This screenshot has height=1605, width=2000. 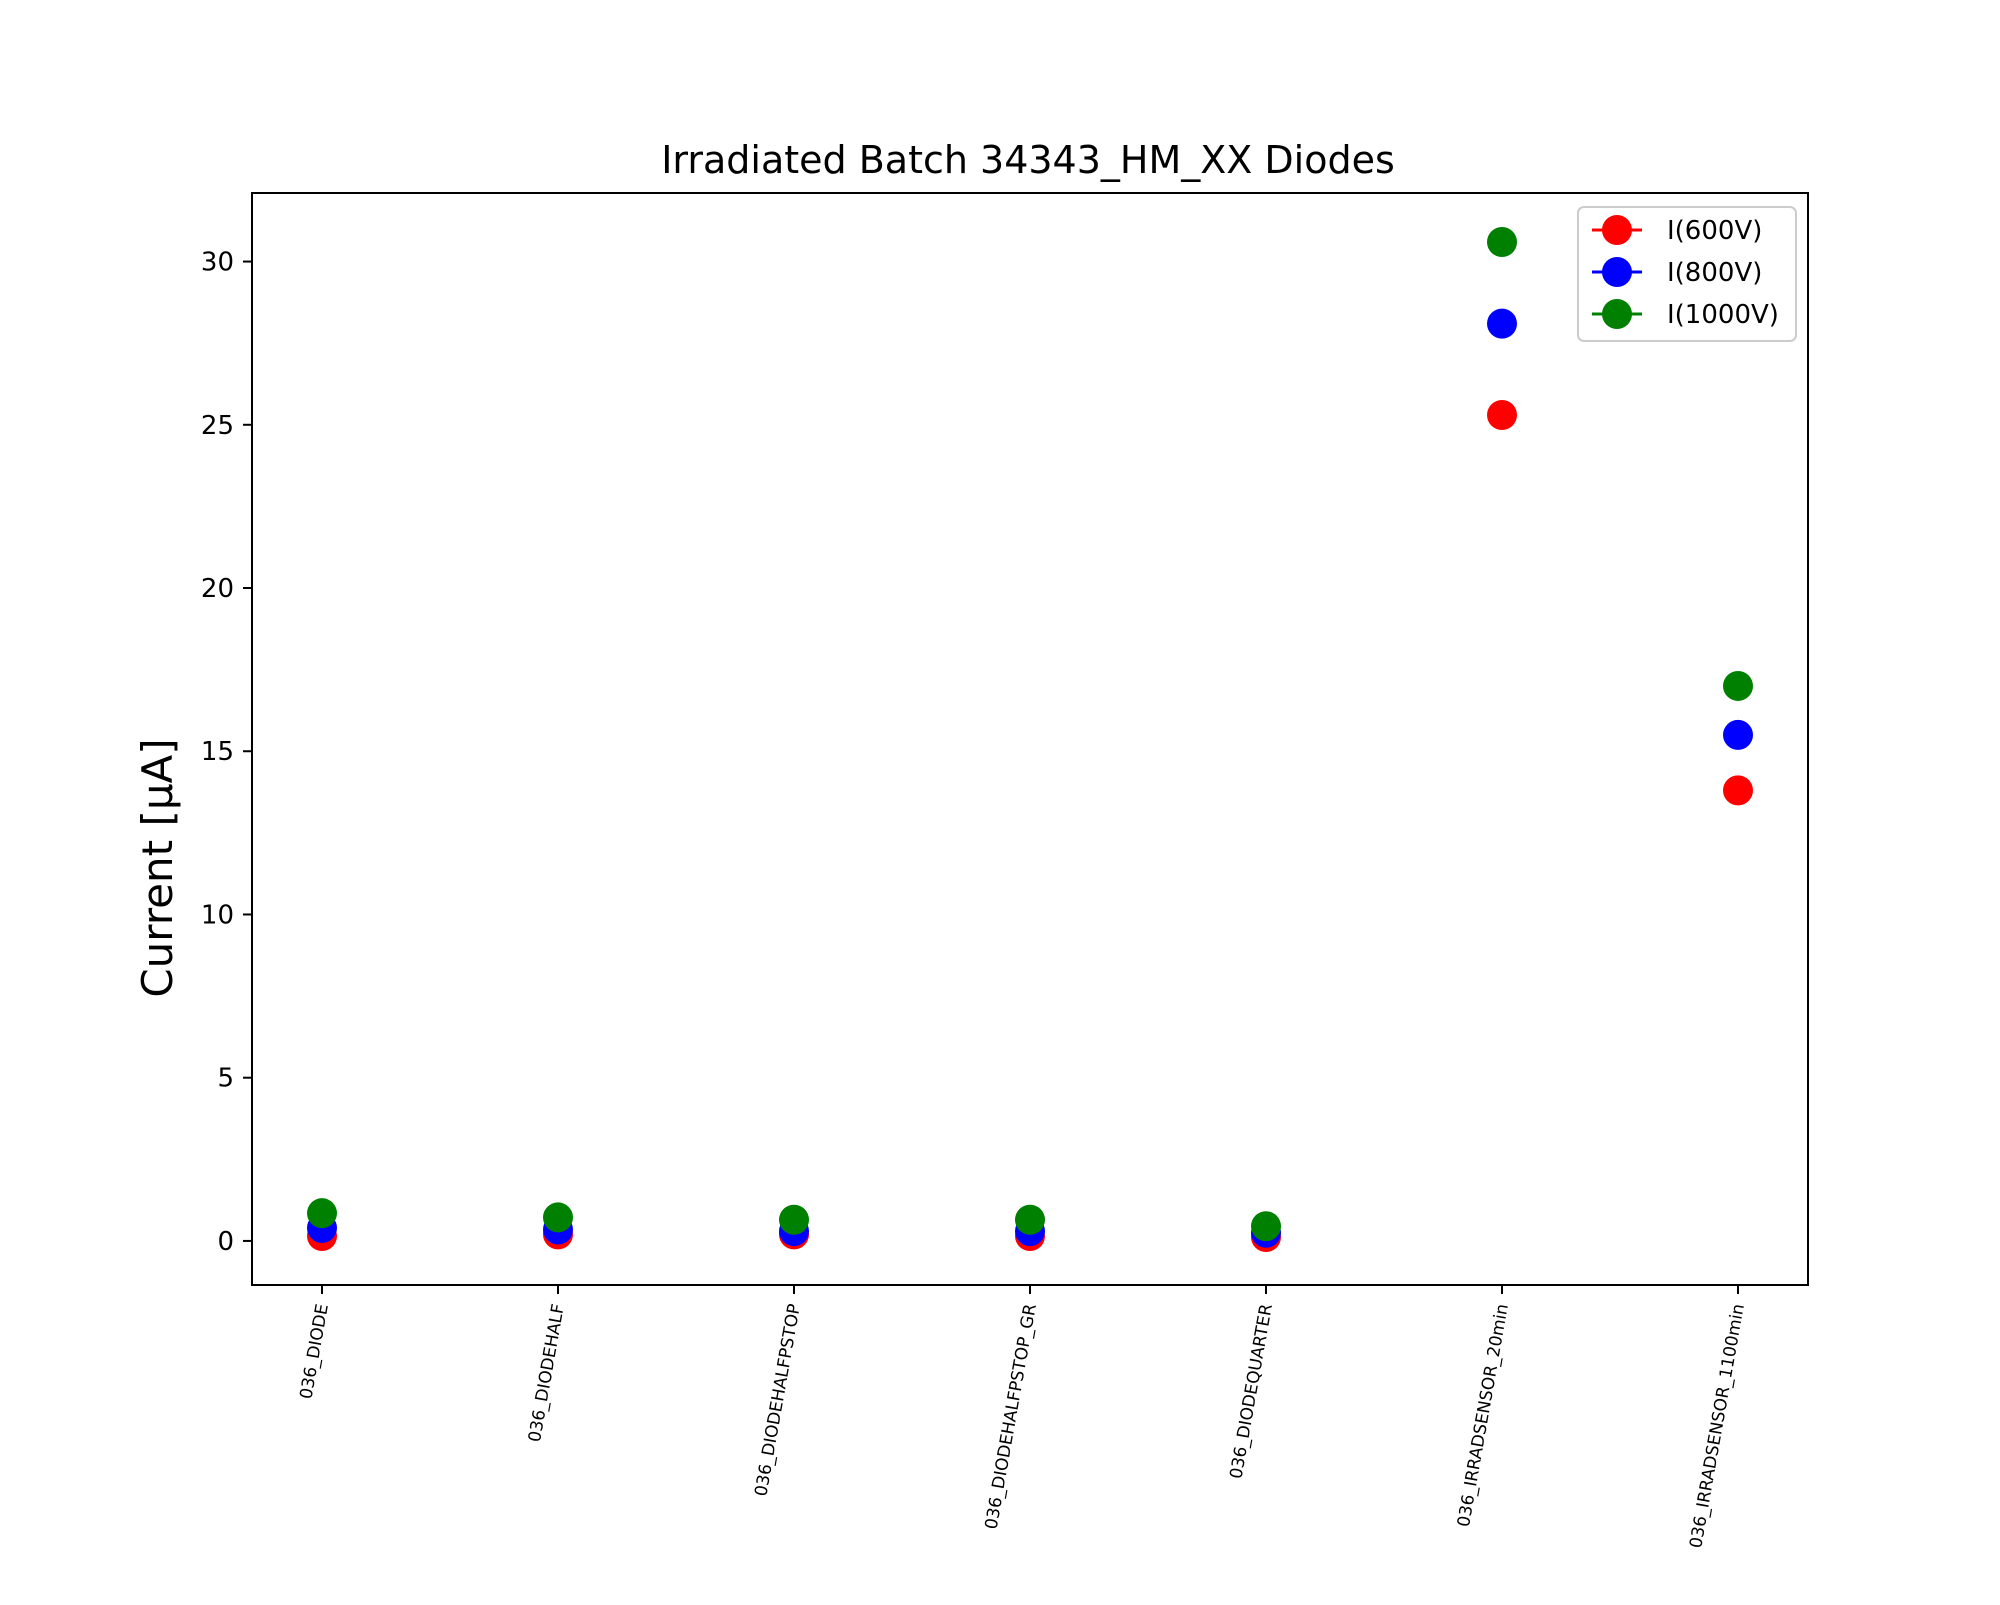 What do you see at coordinates (547, 1372) in the screenshot?
I see `x-tick-label: 036_DIODEHALF` at bounding box center [547, 1372].